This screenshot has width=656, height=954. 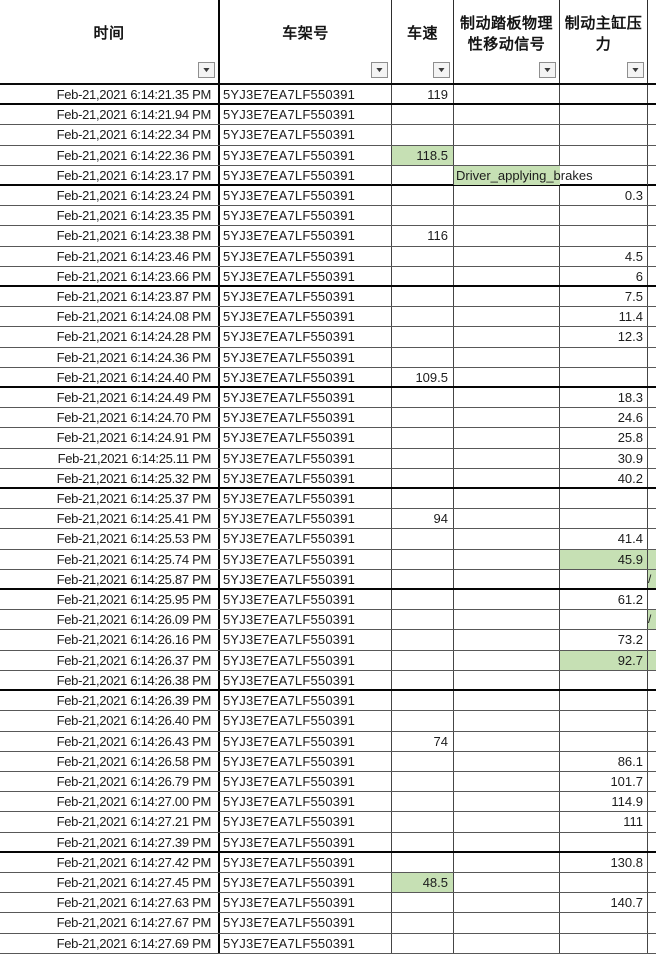 I want to click on pressure-cell: 4.5, so click(x=604, y=256).